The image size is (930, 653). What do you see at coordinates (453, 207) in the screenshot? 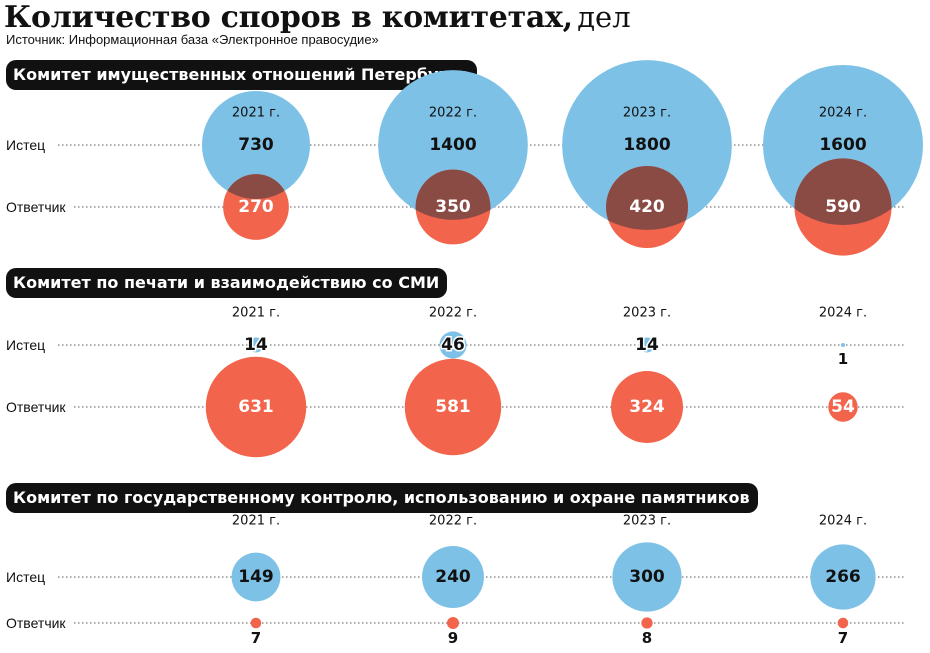
I see `value-label-defendant: 350` at bounding box center [453, 207].